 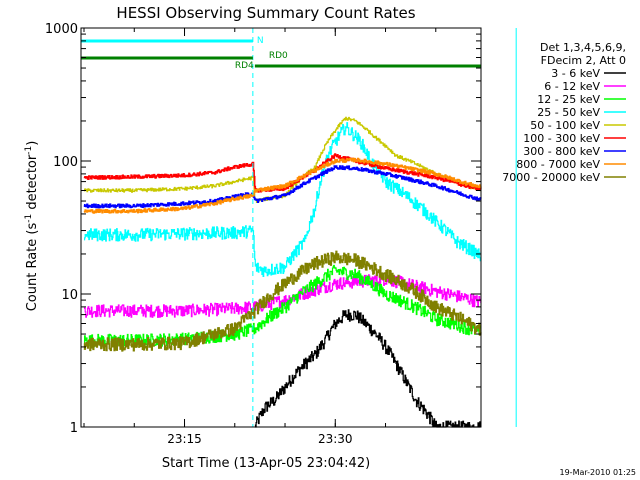 I want to click on y-tick-label: 10, so click(x=69, y=295).